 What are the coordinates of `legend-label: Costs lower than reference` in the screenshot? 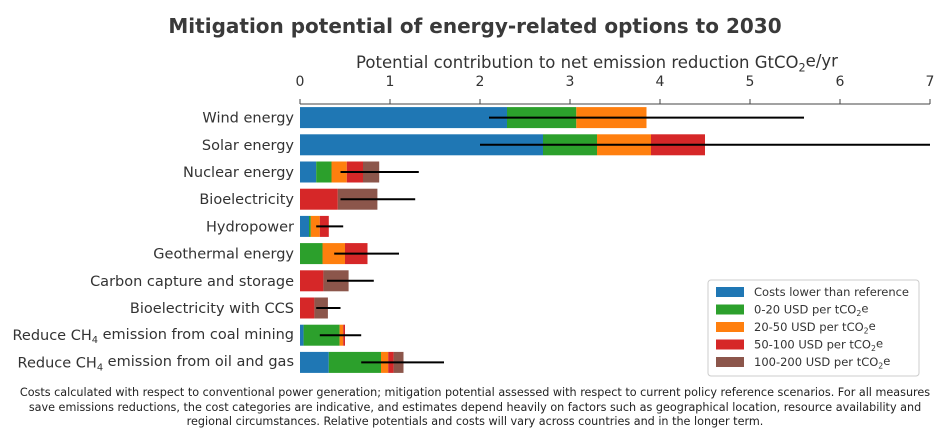 It's located at (831, 292).